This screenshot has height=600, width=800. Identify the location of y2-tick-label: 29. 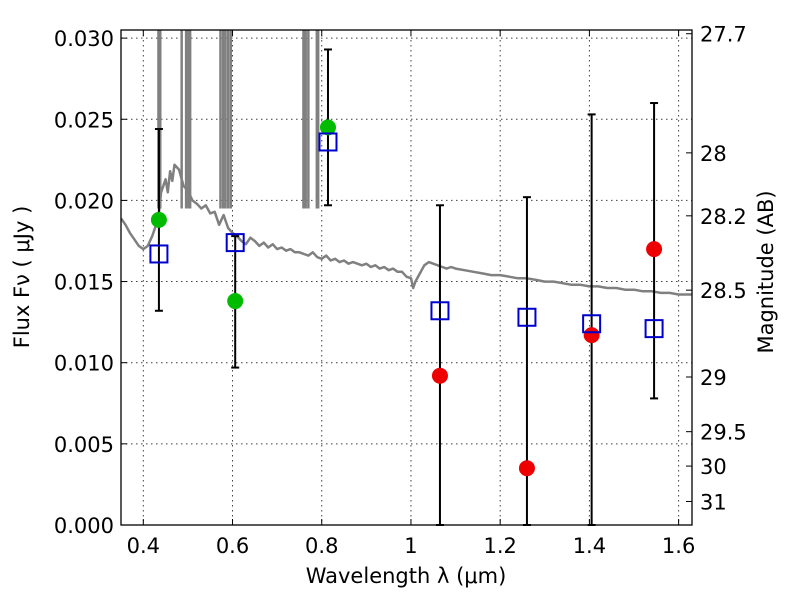
(713, 378).